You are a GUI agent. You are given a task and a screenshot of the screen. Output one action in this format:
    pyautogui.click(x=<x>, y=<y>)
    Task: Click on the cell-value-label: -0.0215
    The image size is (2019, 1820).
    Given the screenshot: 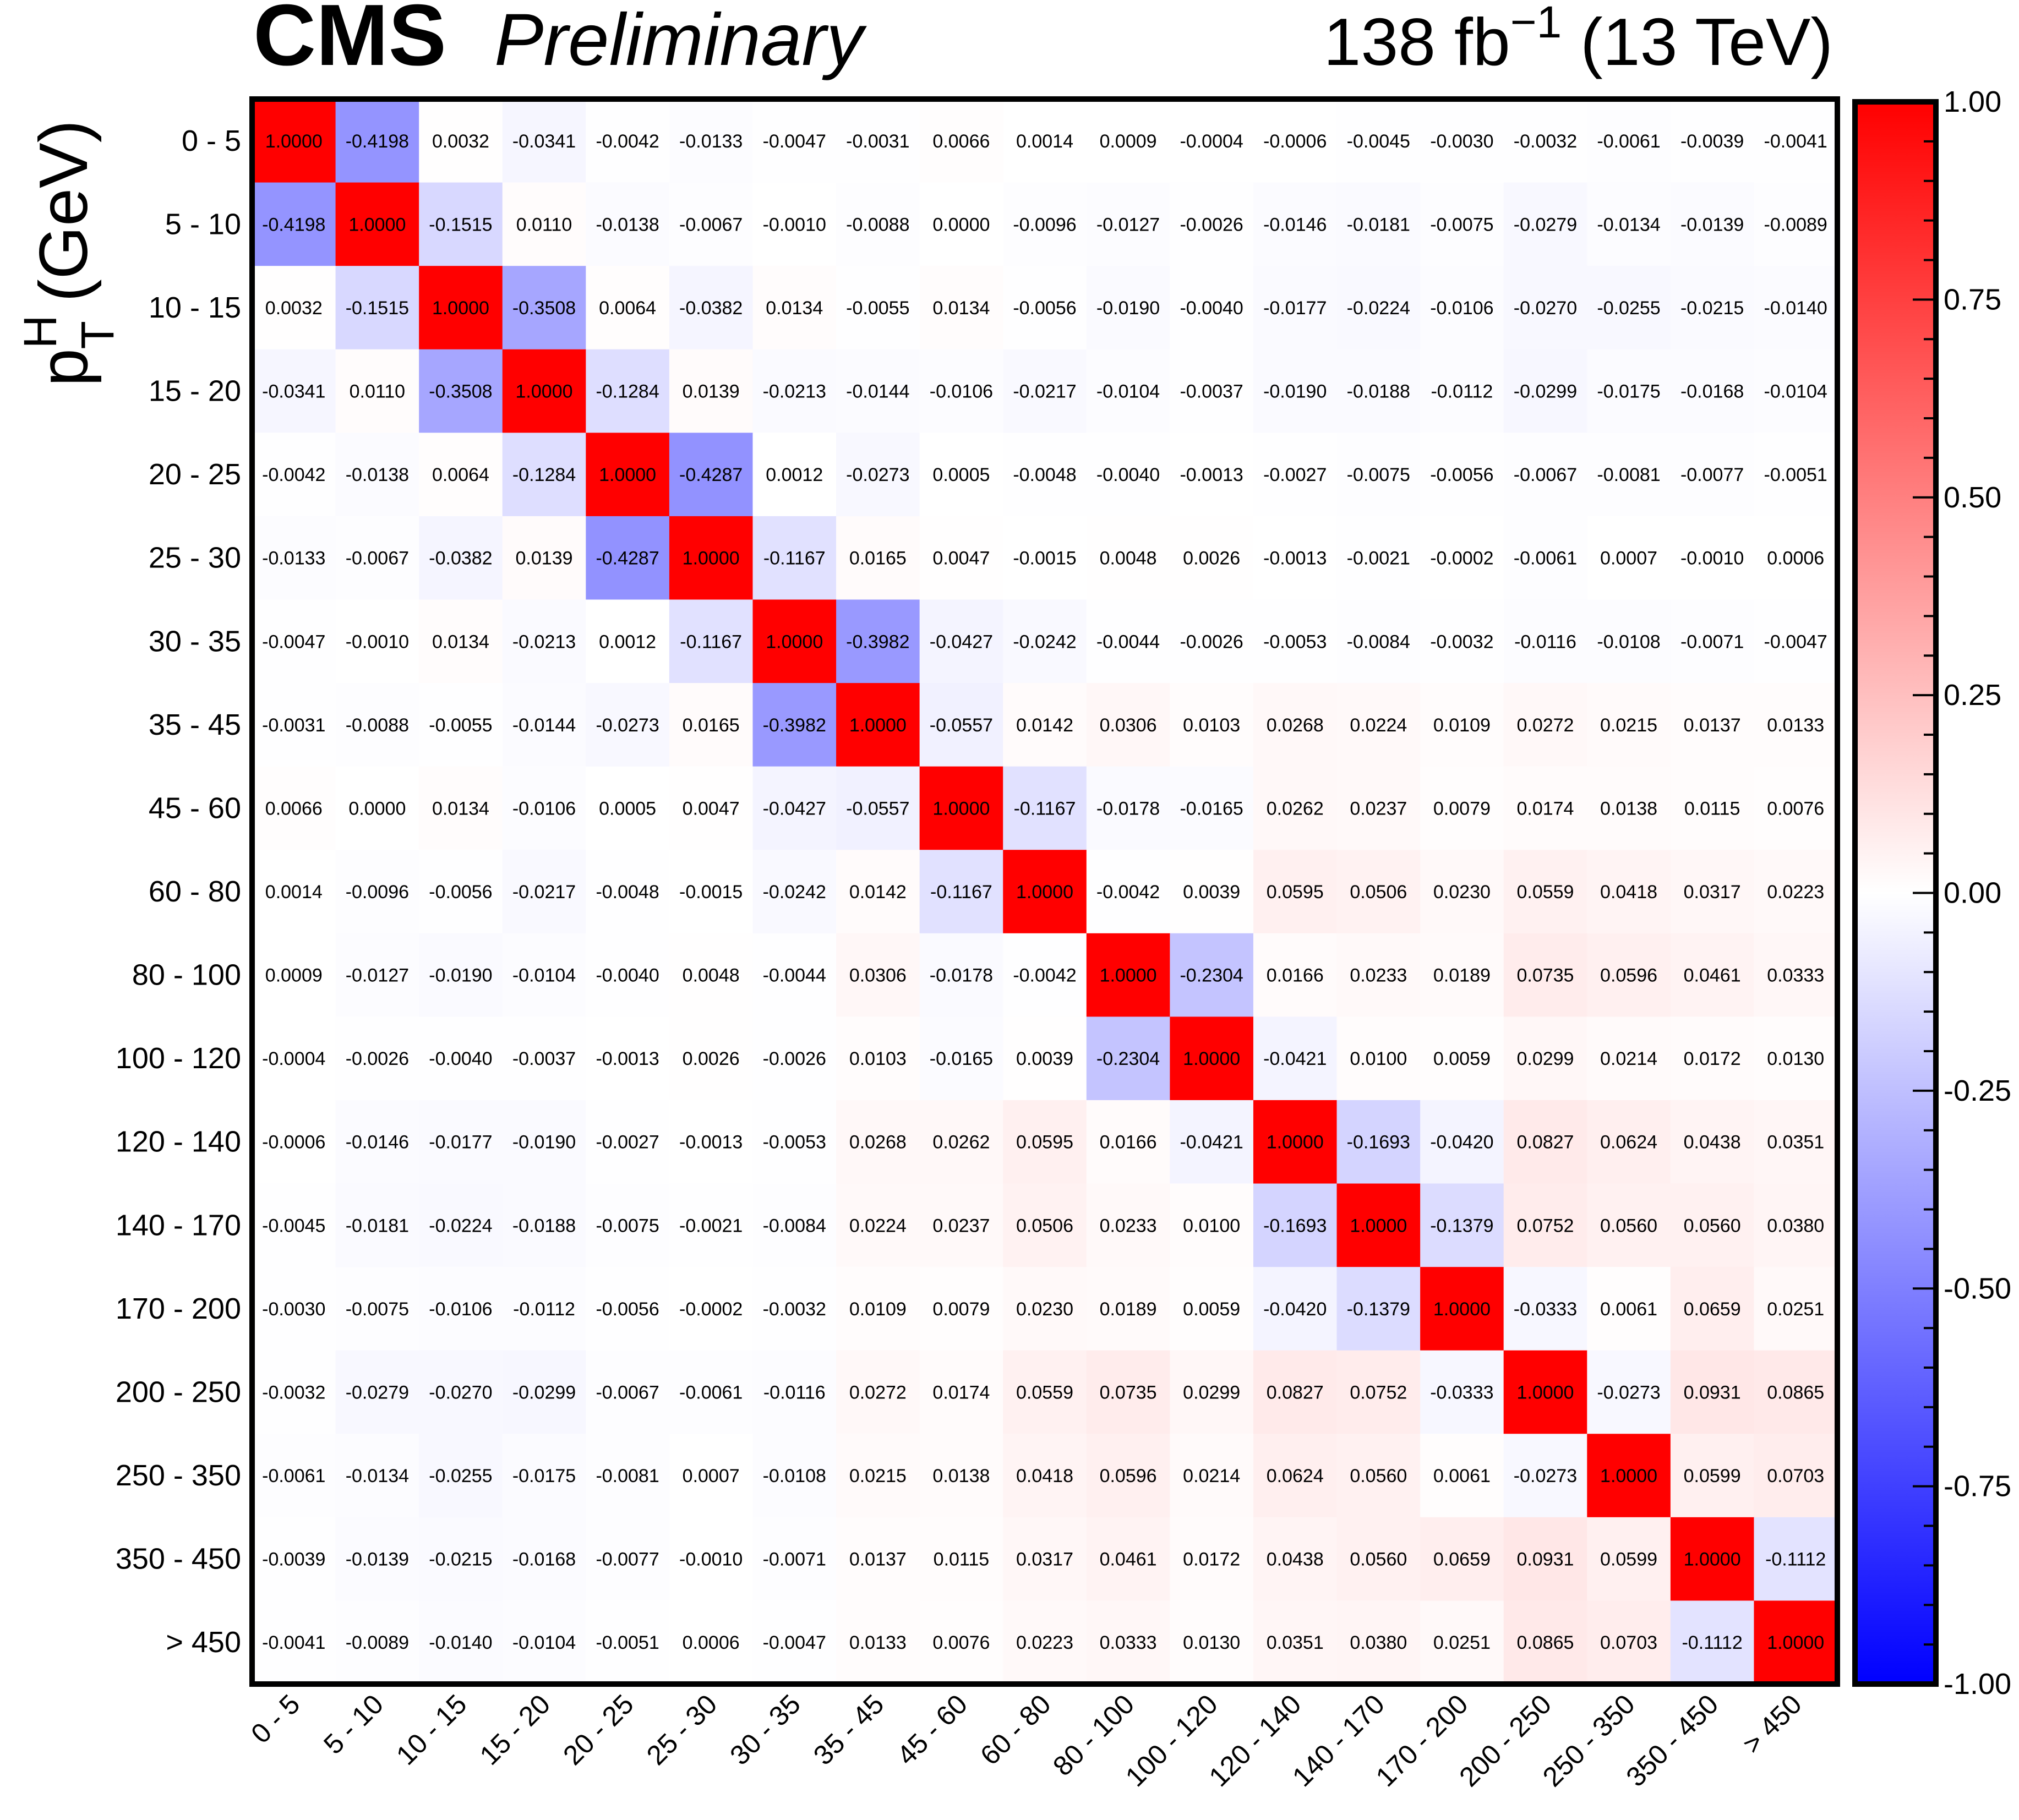 What is the action you would take?
    pyautogui.click(x=1712, y=308)
    